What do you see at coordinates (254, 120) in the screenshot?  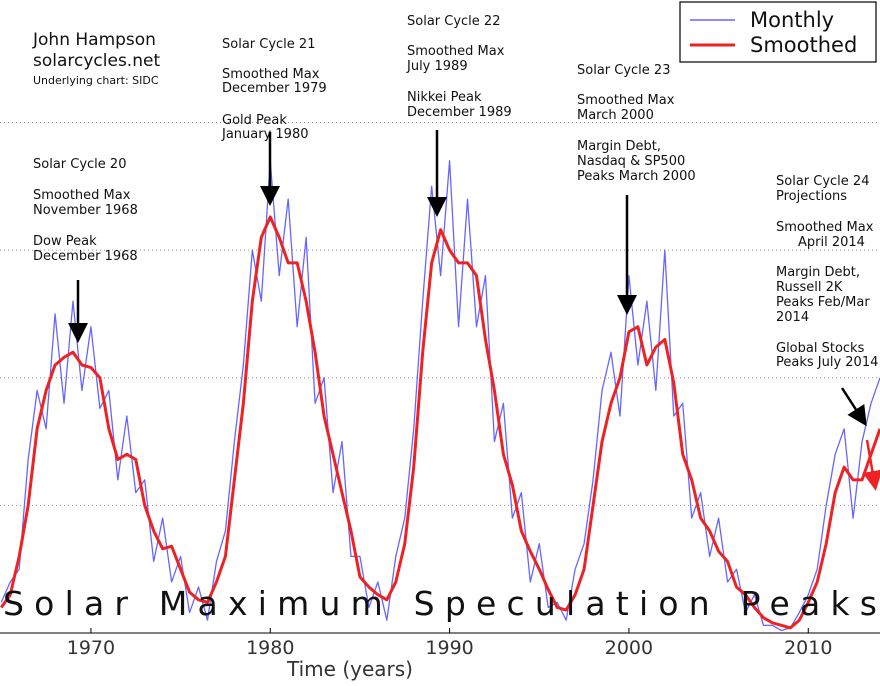 I see `annotation: Gold Peak` at bounding box center [254, 120].